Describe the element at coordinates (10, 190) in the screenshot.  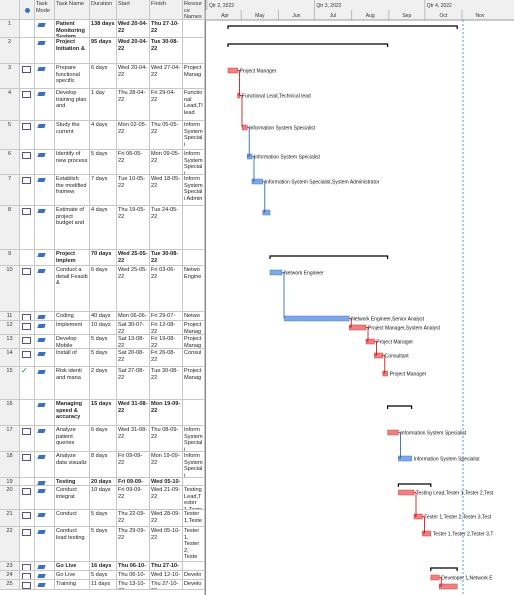
I see `row-id: 7` at that location.